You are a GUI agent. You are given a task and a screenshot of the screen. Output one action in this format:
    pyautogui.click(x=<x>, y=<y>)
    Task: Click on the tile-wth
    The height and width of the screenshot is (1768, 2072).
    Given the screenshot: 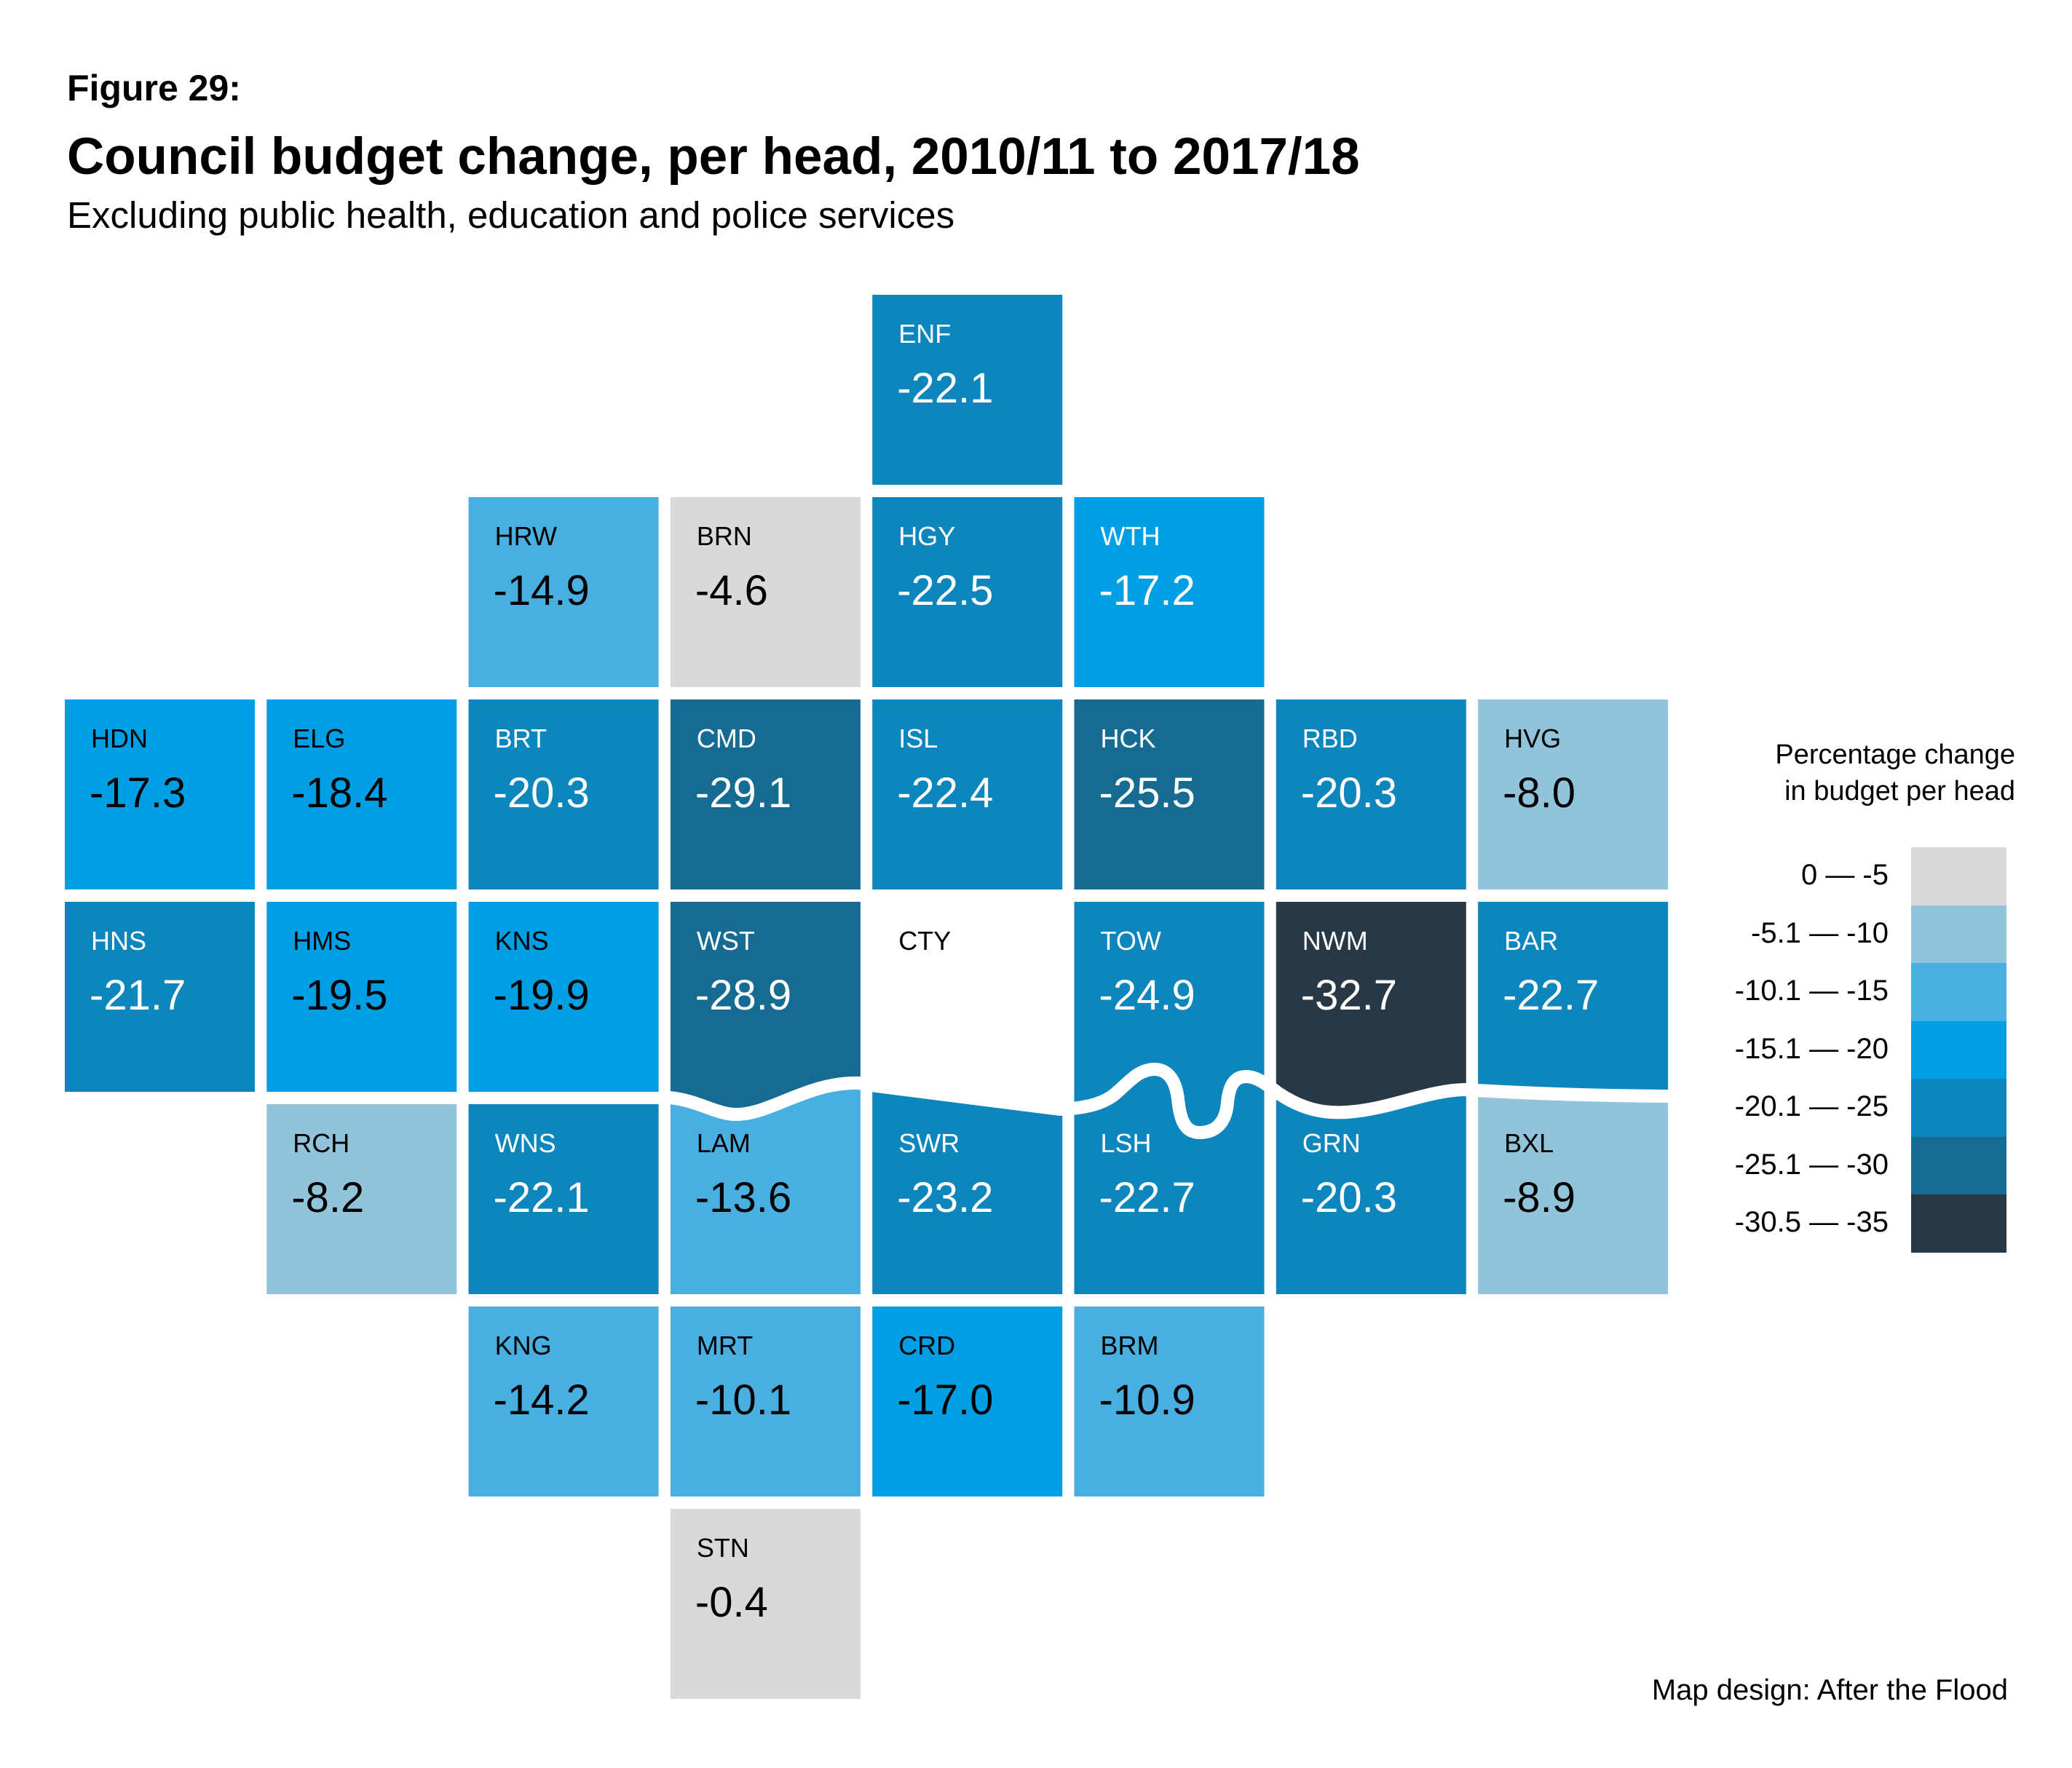 What is the action you would take?
    pyautogui.click(x=1169, y=592)
    